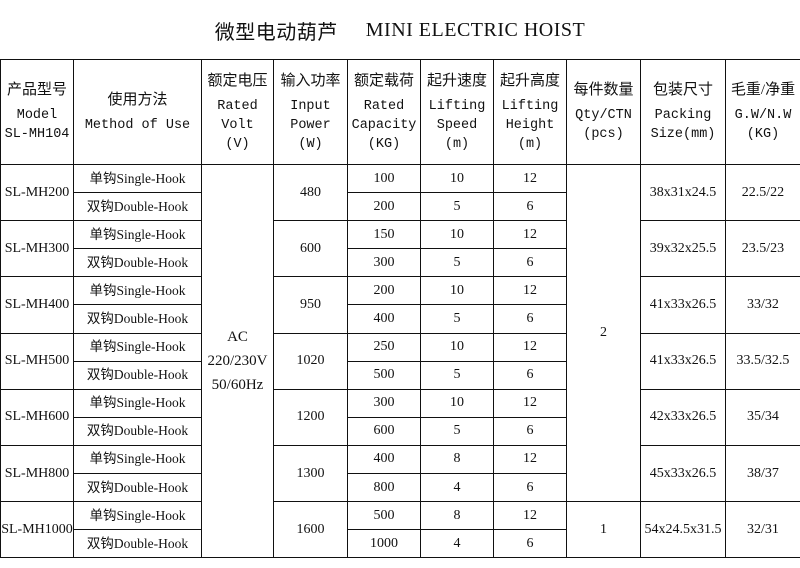 The width and height of the screenshot is (800, 568). What do you see at coordinates (137, 112) in the screenshot?
I see `column-header: 使用方法 Method of Use` at bounding box center [137, 112].